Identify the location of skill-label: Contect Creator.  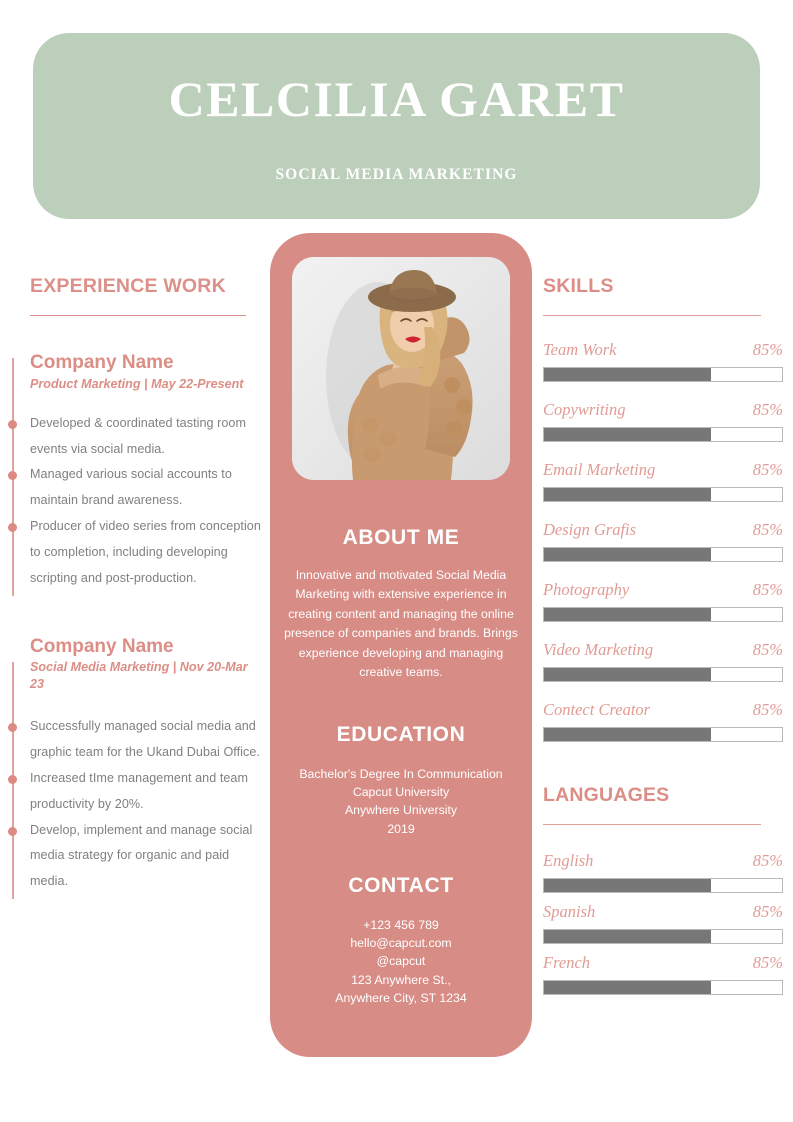
(597, 709).